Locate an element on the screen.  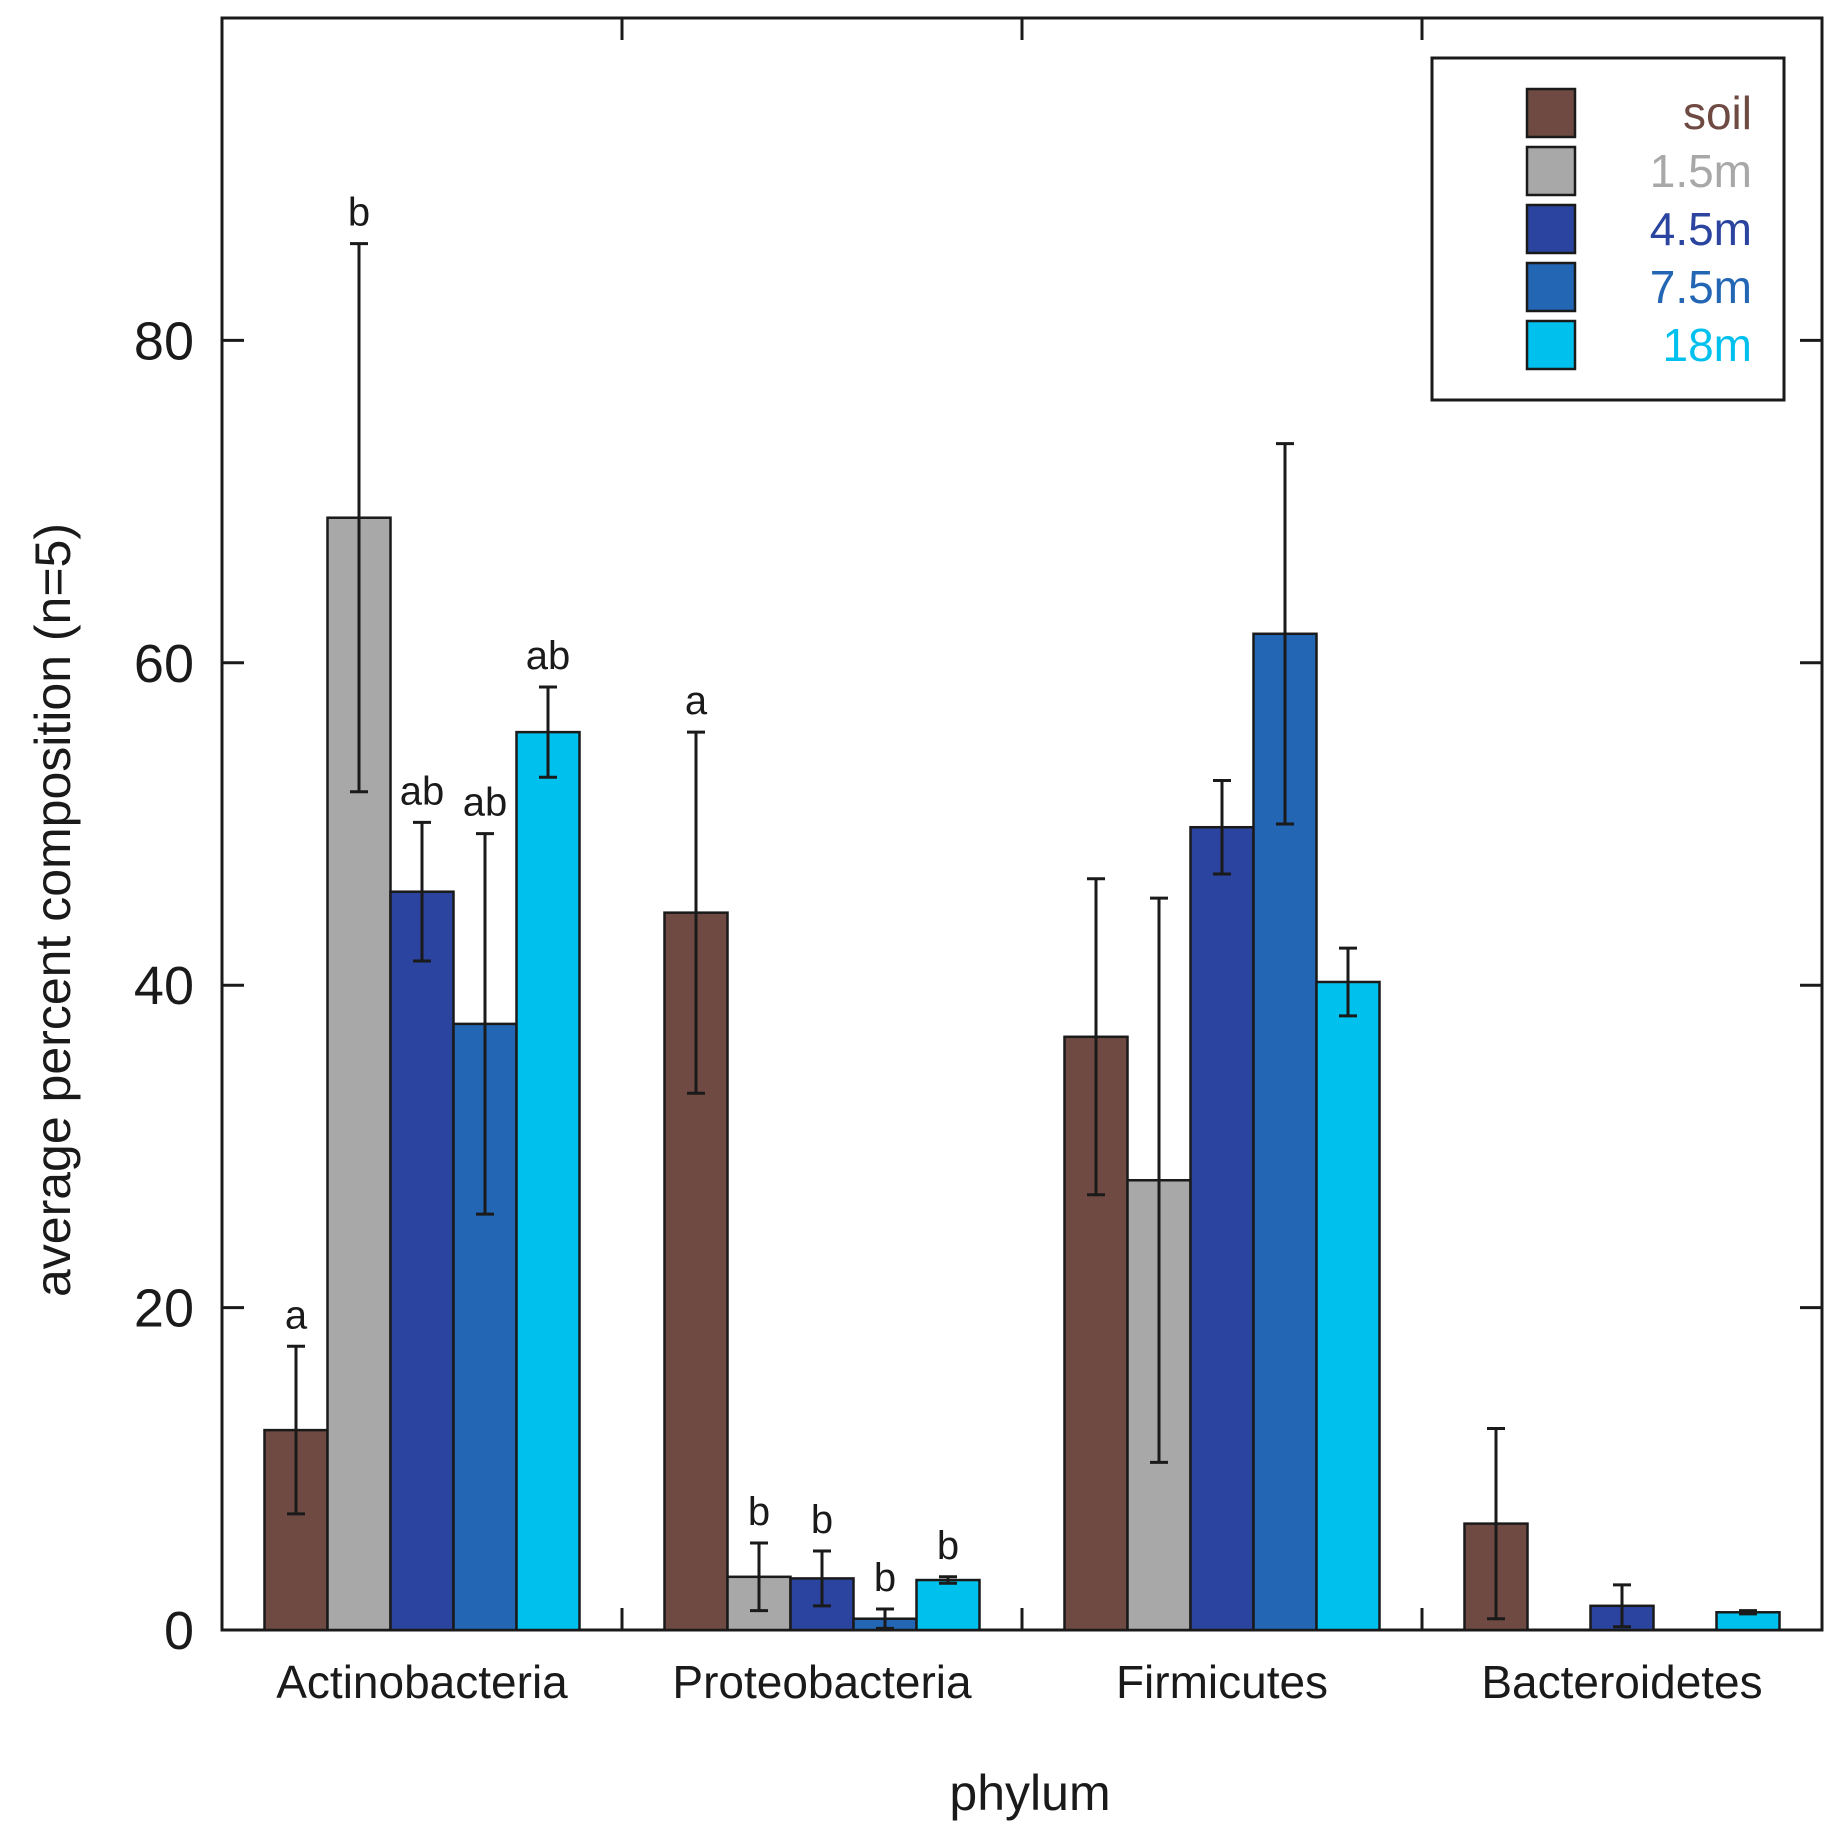
y-tick-label: 0 is located at coordinates (179, 1631).